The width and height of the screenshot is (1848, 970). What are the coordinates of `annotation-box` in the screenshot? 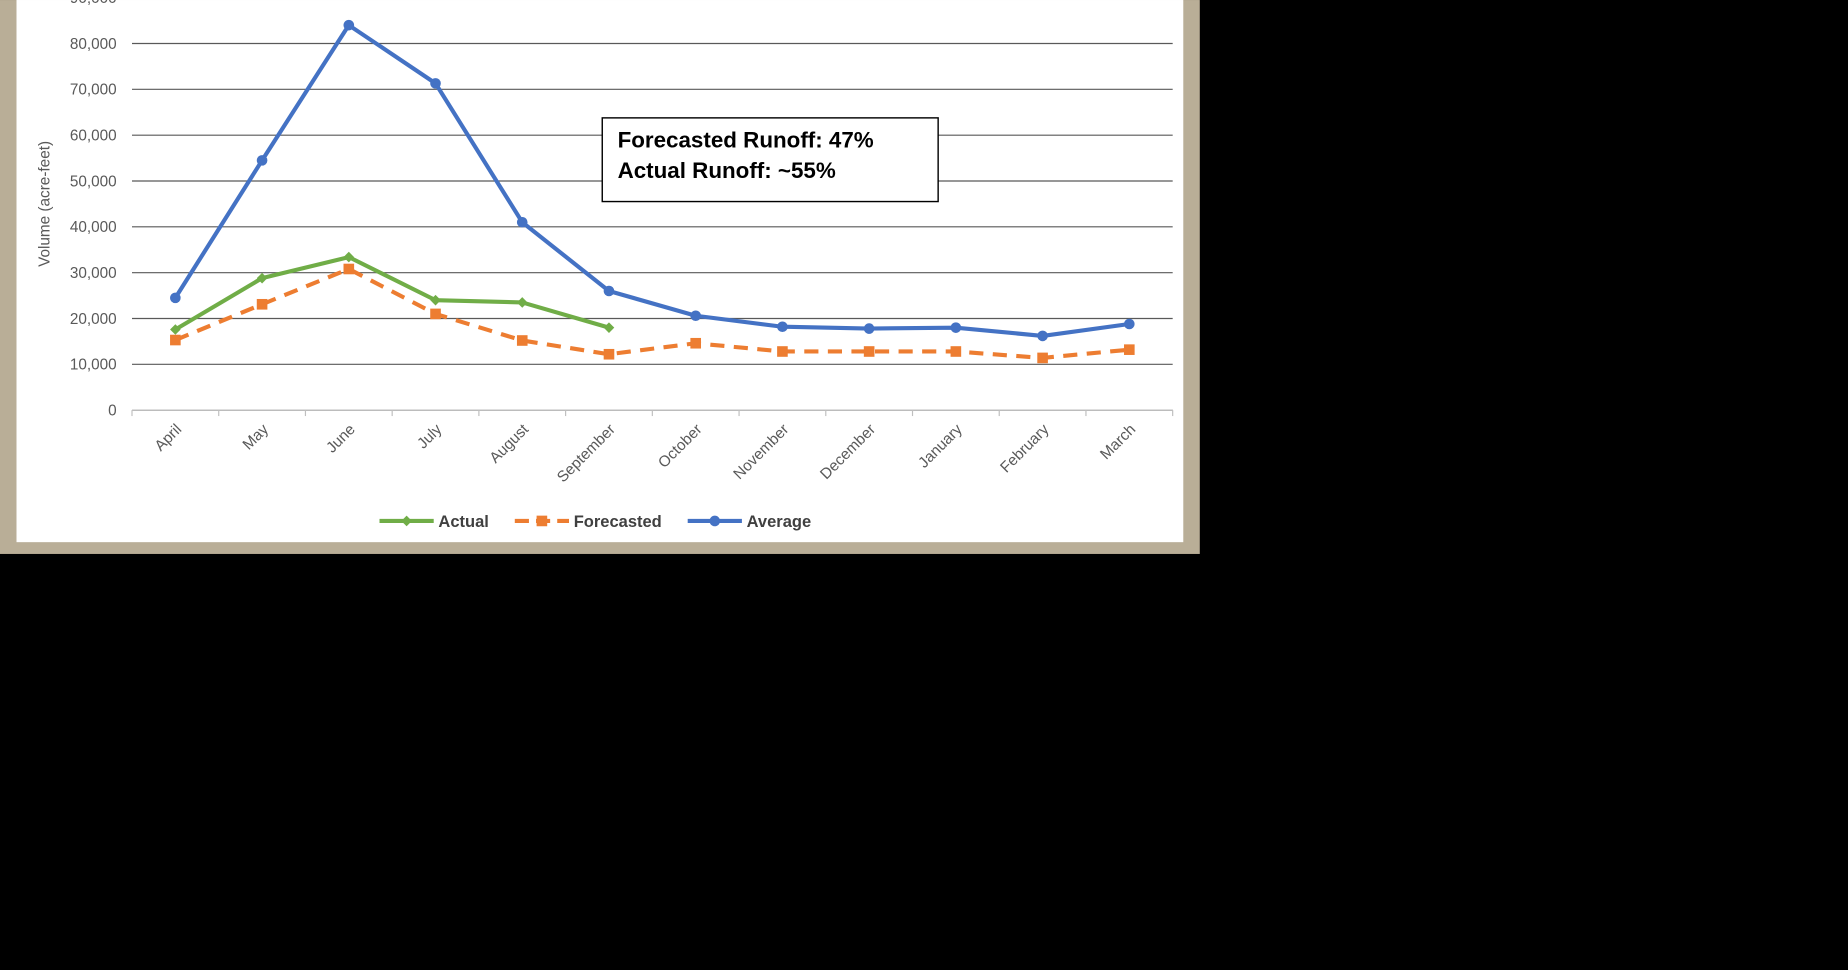 It's located at (770, 160).